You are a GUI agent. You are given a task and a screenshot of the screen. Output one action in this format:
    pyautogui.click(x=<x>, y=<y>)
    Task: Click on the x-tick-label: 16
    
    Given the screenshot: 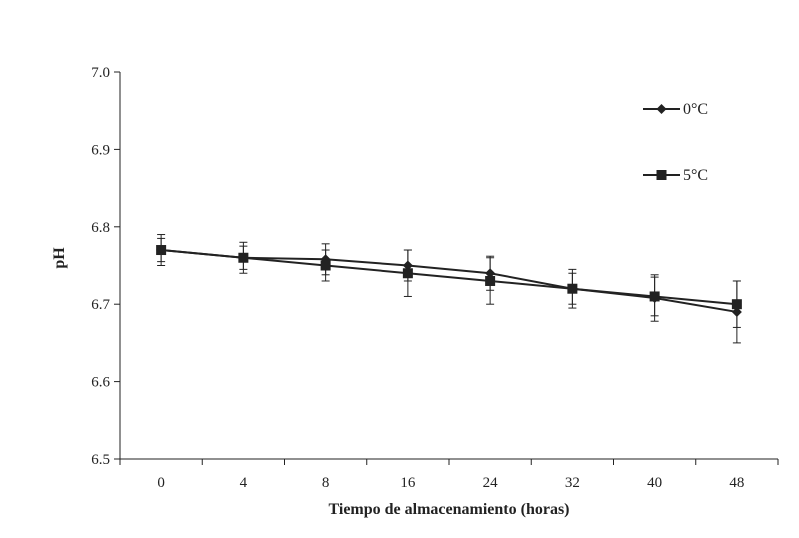 What is the action you would take?
    pyautogui.click(x=408, y=483)
    